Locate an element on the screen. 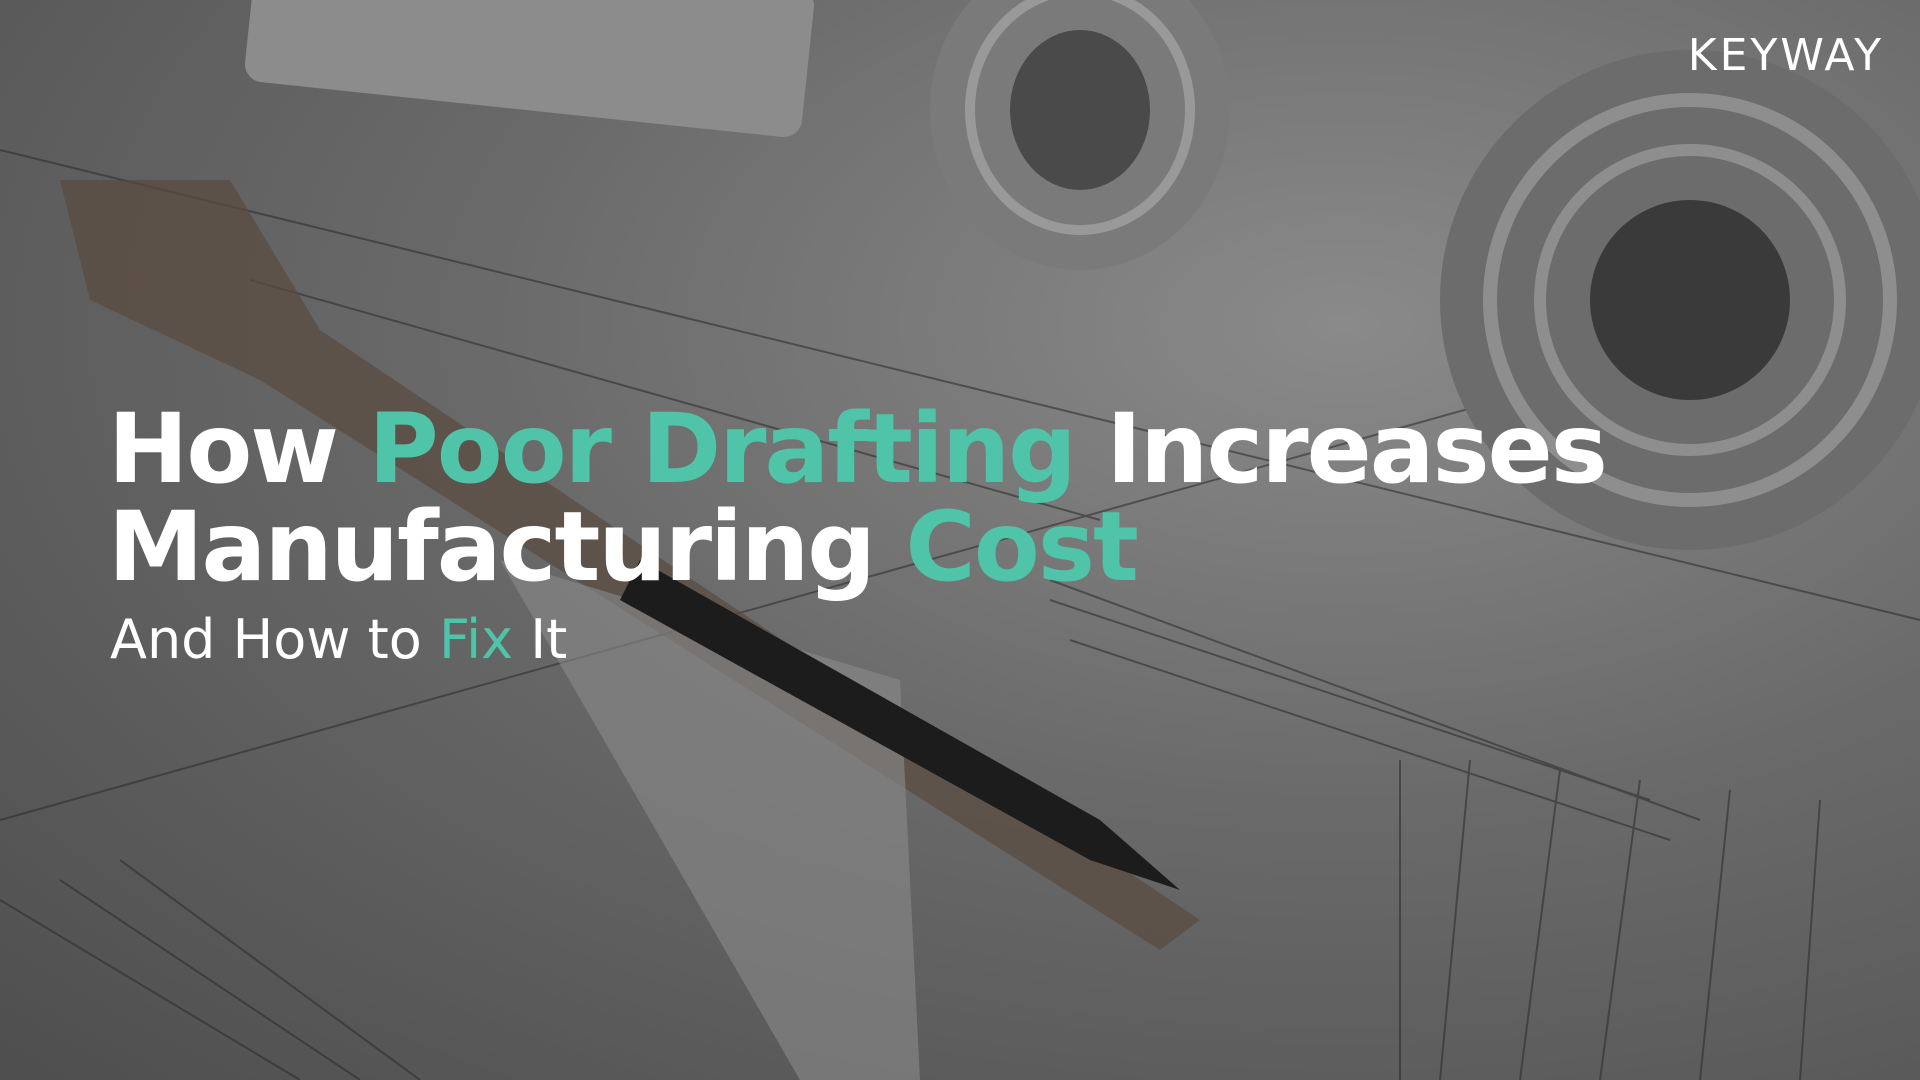 This screenshot has height=1080, width=1920. subtitle: And How to Fix It is located at coordinates (338, 640).